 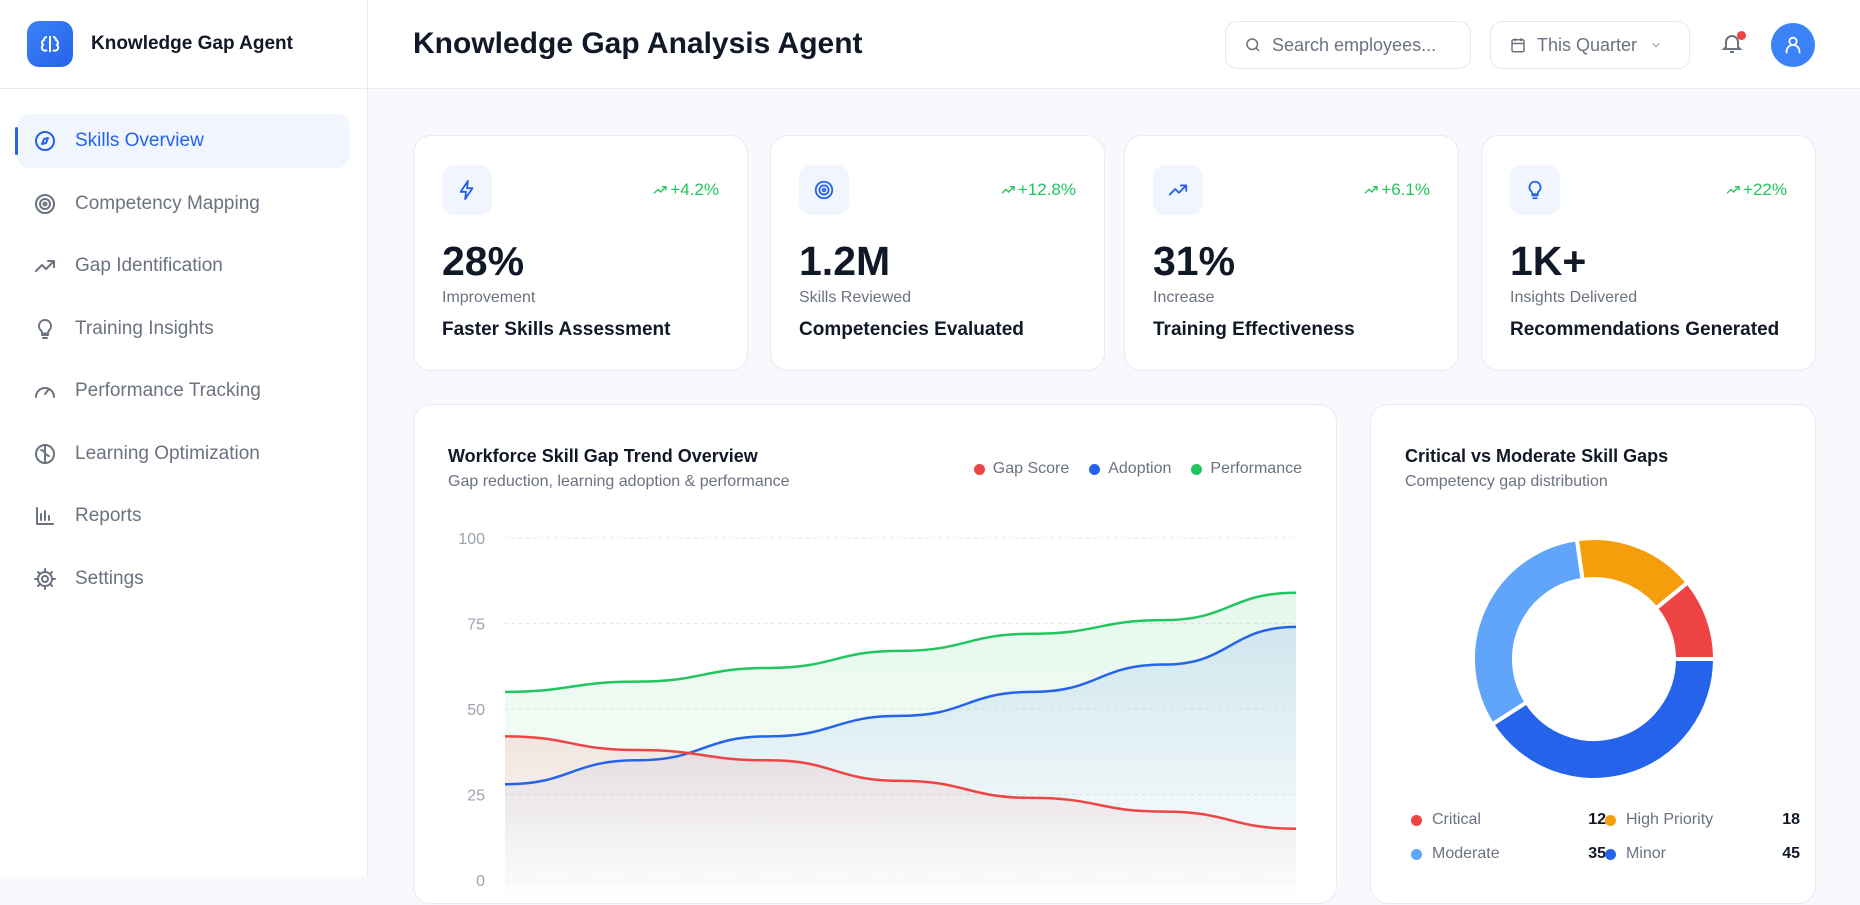 I want to click on sidebar-item-competency-mapping: Competency Mapping, so click(x=183, y=204).